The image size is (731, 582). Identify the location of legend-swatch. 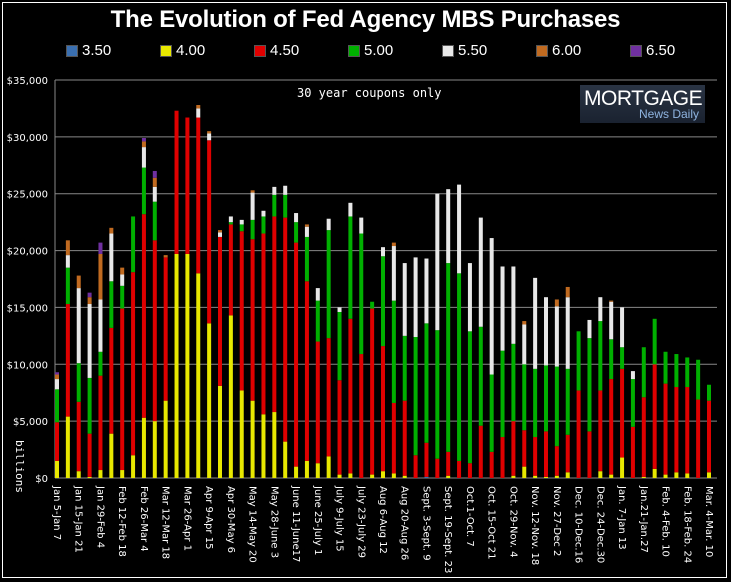
(72, 50).